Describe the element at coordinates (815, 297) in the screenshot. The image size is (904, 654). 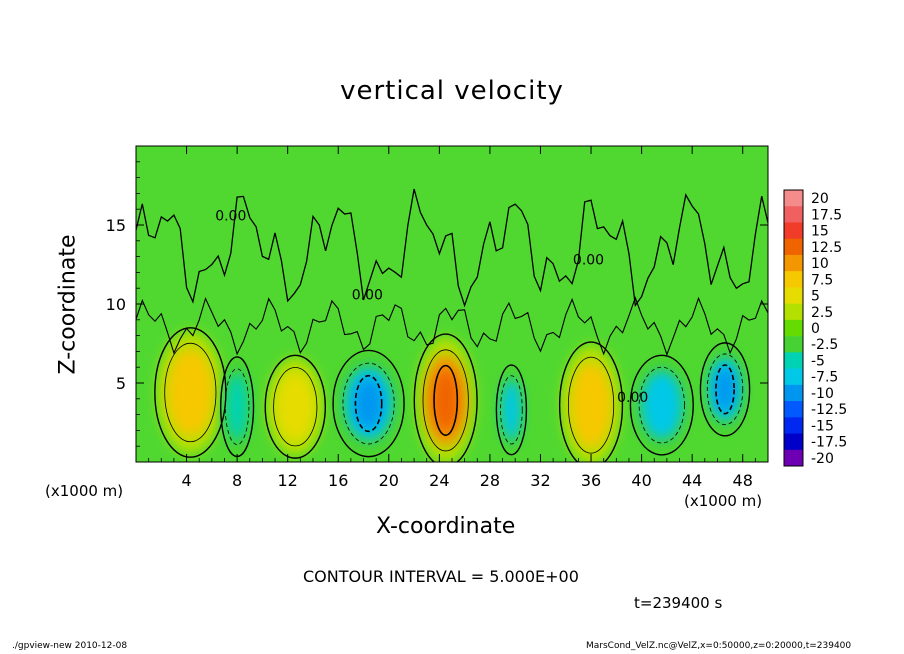
I see `colorbar-label-7: 5` at that location.